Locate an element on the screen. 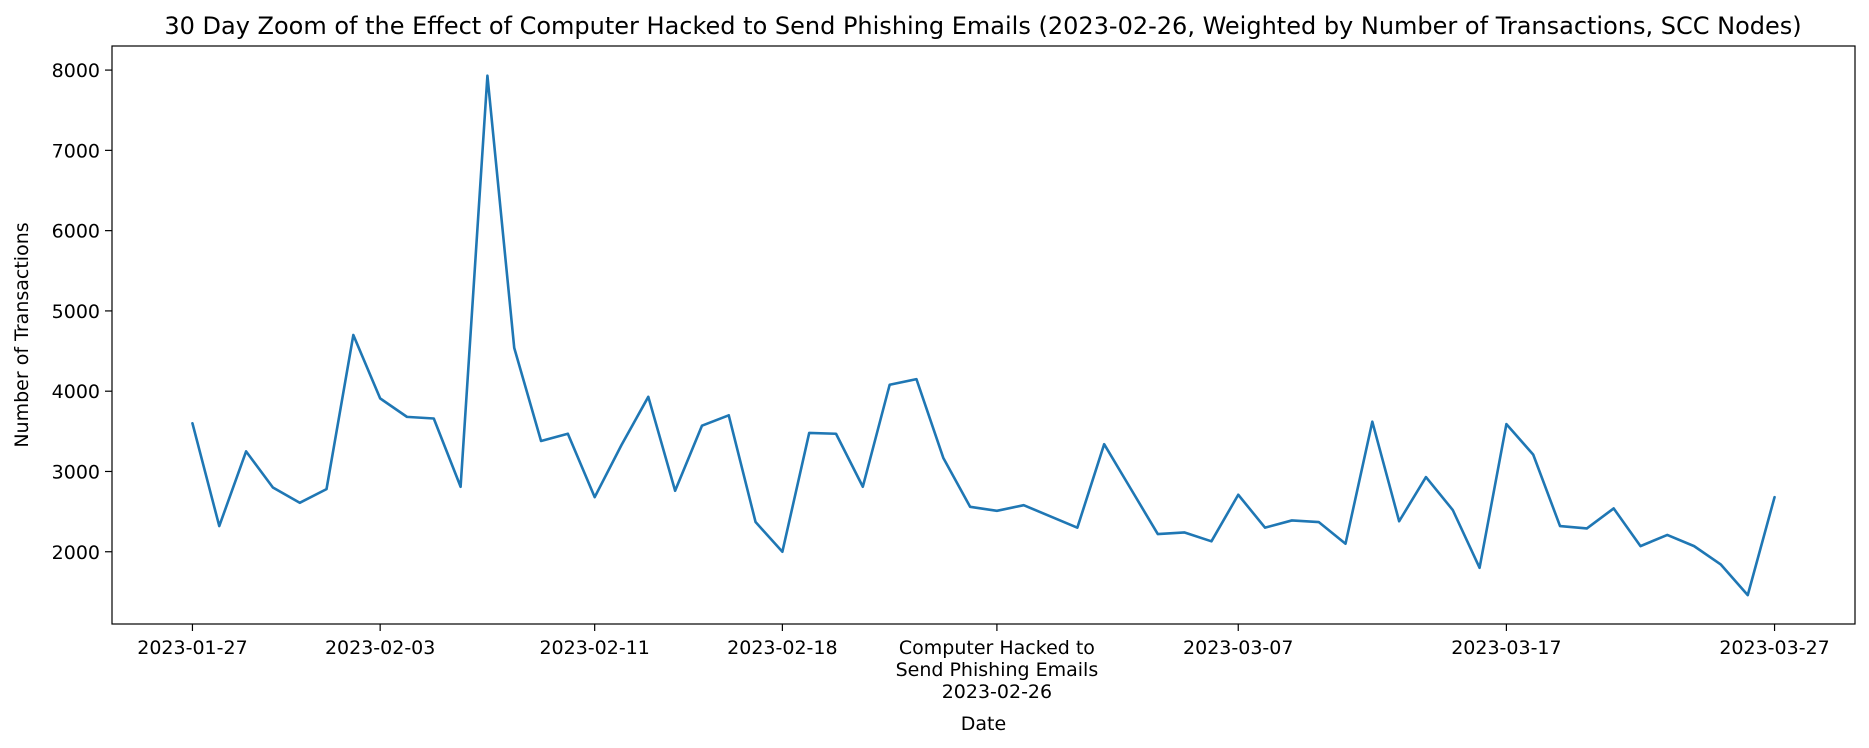  y-tick-label: 3000 is located at coordinates (76, 472).